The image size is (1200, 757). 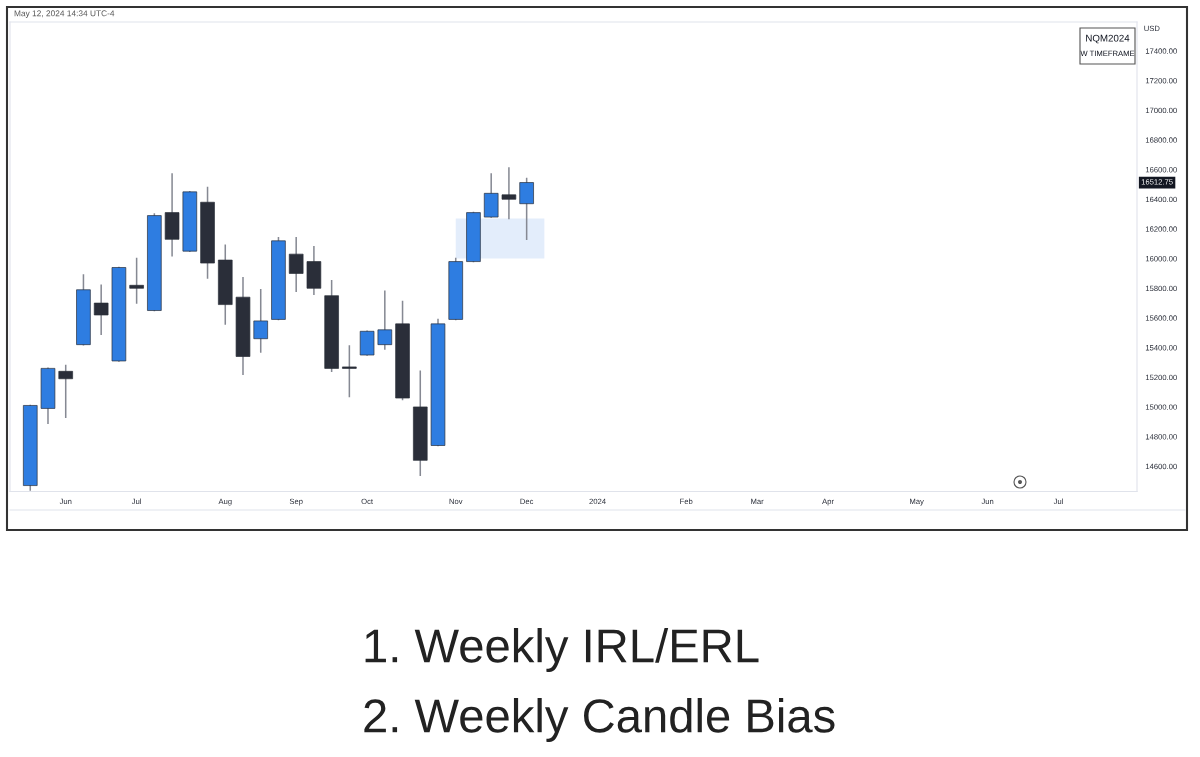 What do you see at coordinates (1108, 39) in the screenshot?
I see `text: NQM2024` at bounding box center [1108, 39].